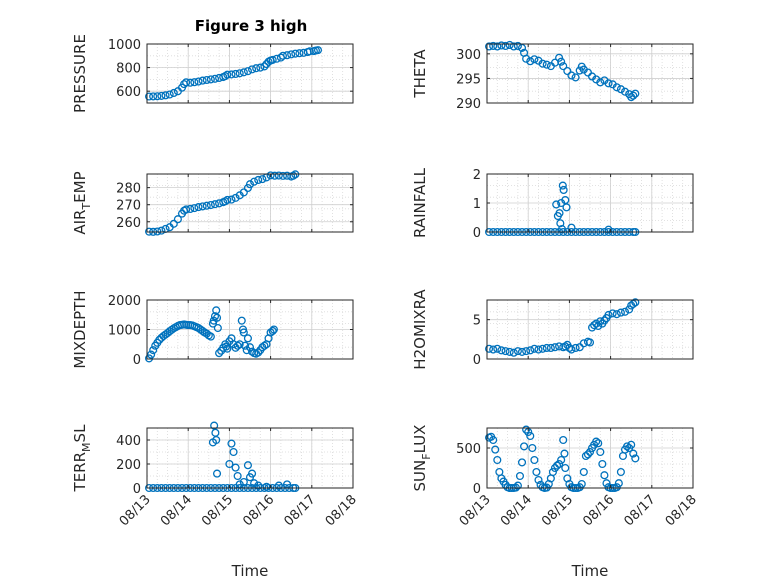 The height and width of the screenshot is (583, 778). Describe the element at coordinates (468, 104) in the screenshot. I see `y-tick-label: 290` at that location.